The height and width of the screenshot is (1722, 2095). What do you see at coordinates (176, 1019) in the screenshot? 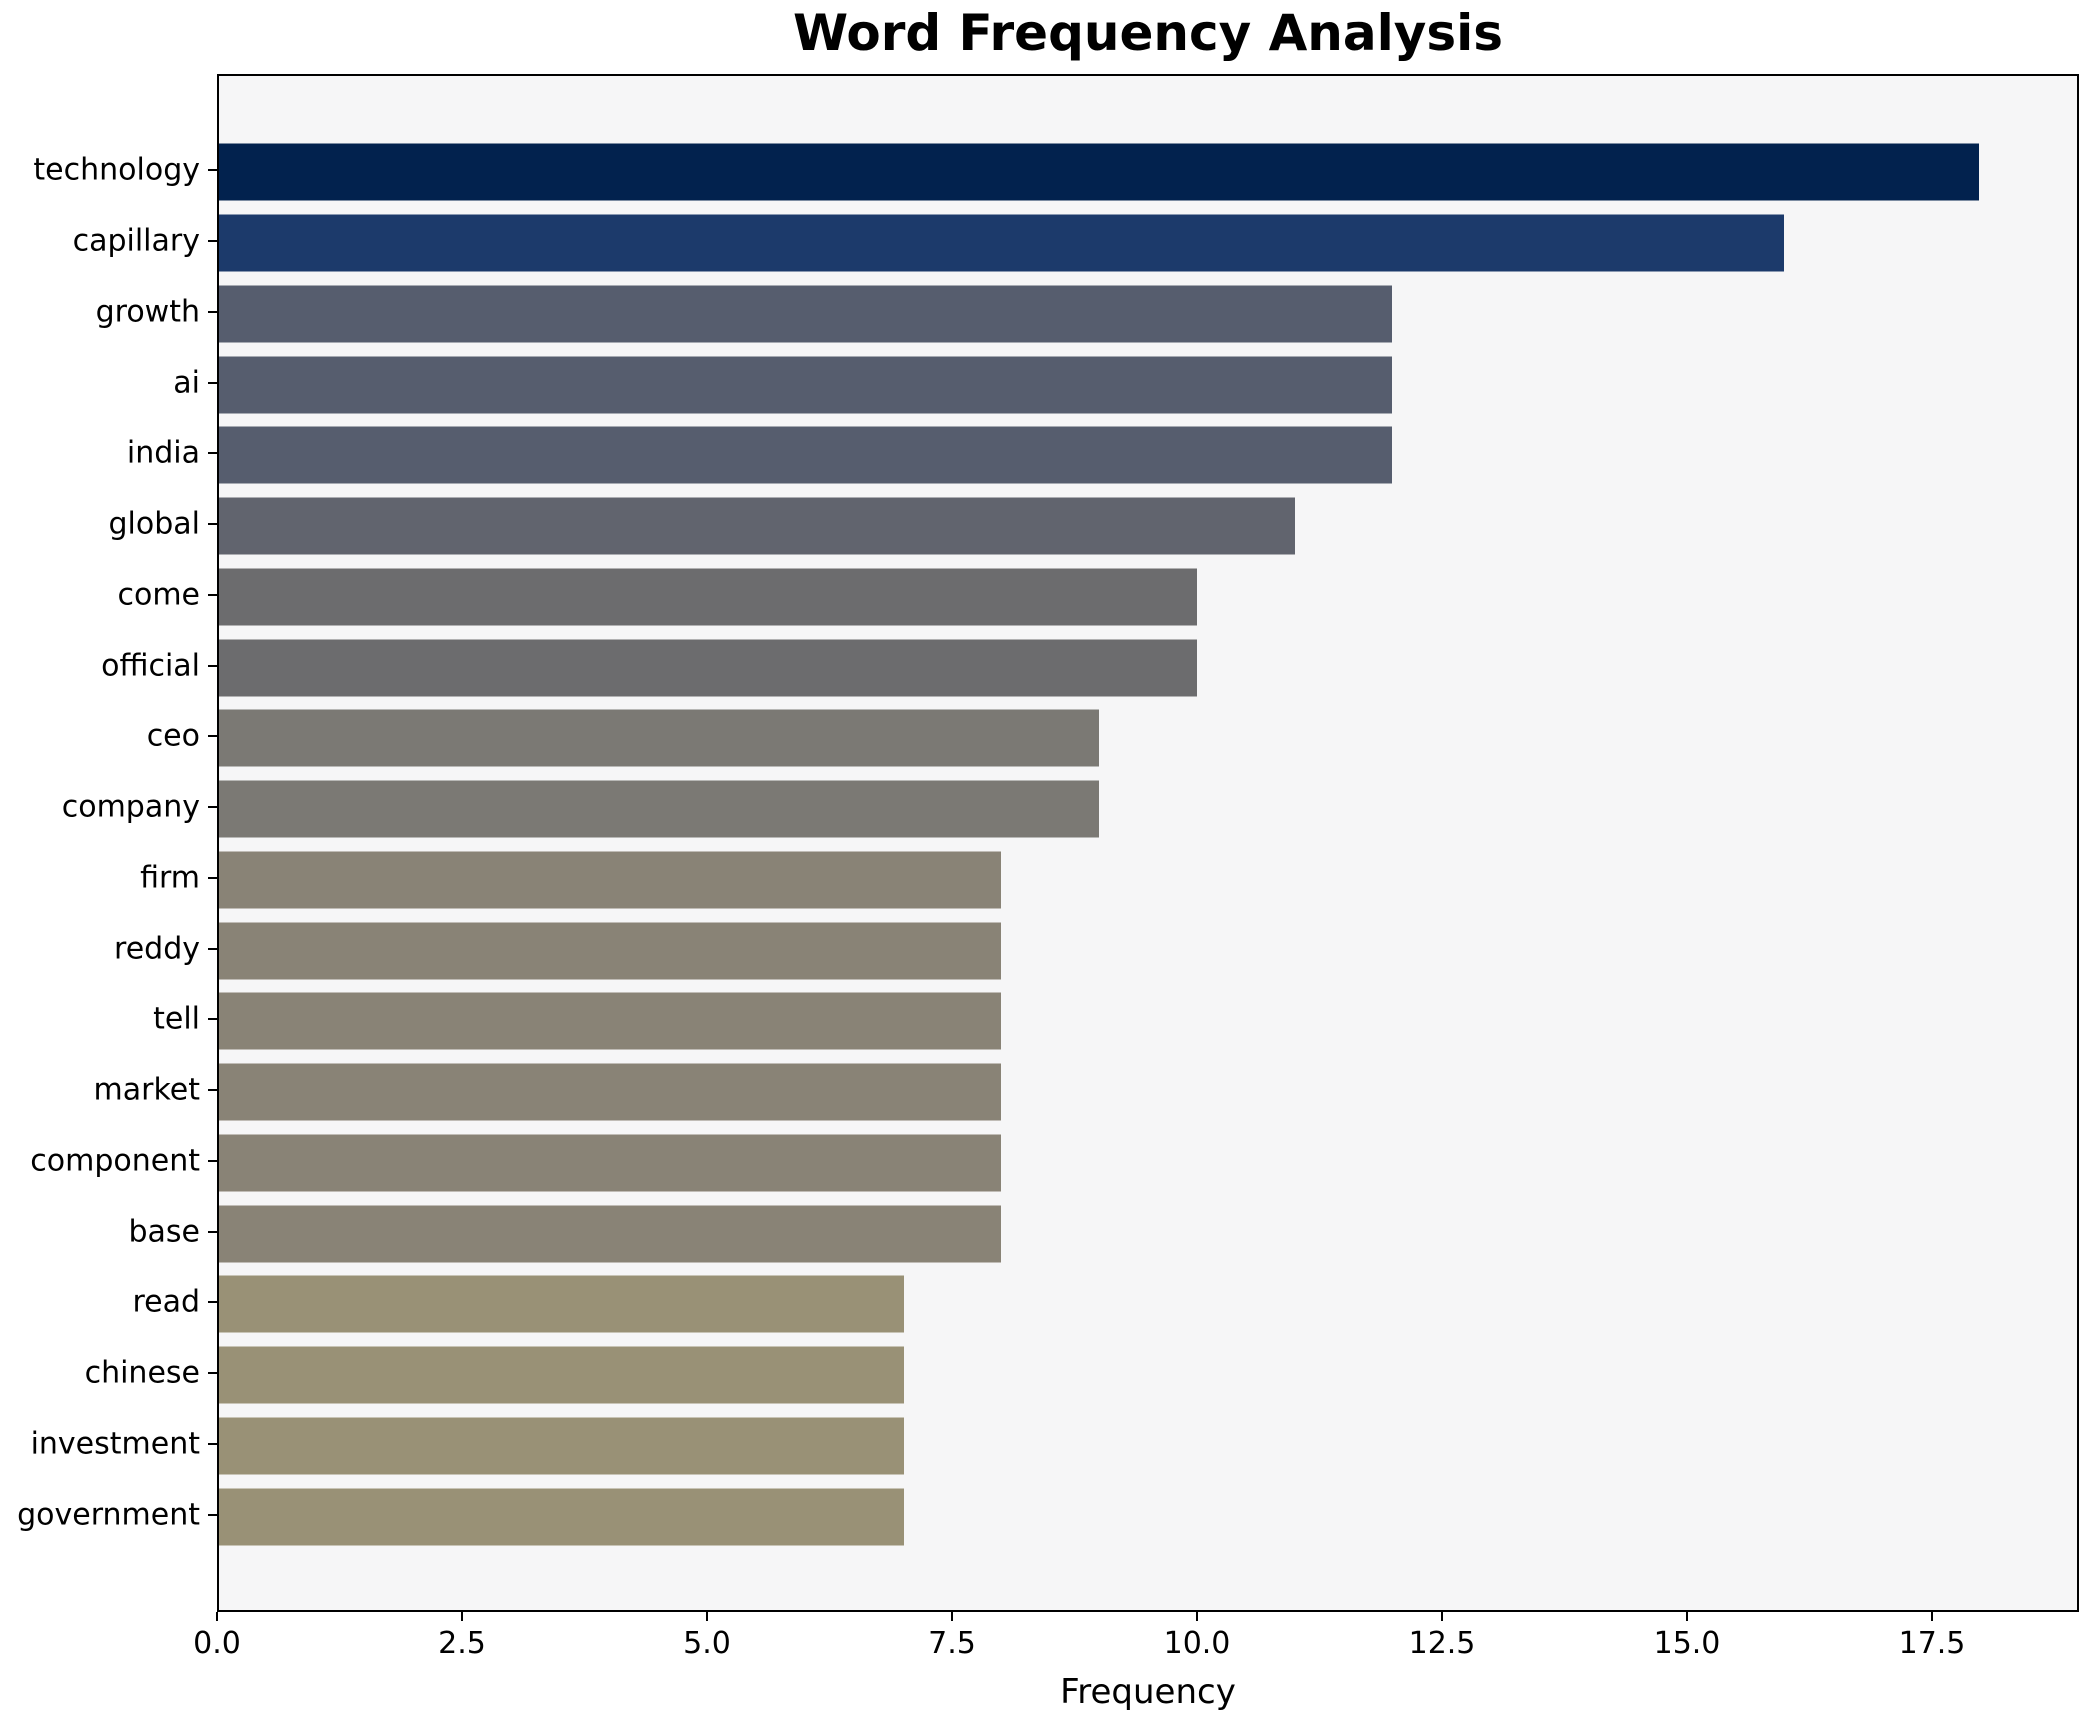
I see `y-tick-label: tell` at bounding box center [176, 1019].